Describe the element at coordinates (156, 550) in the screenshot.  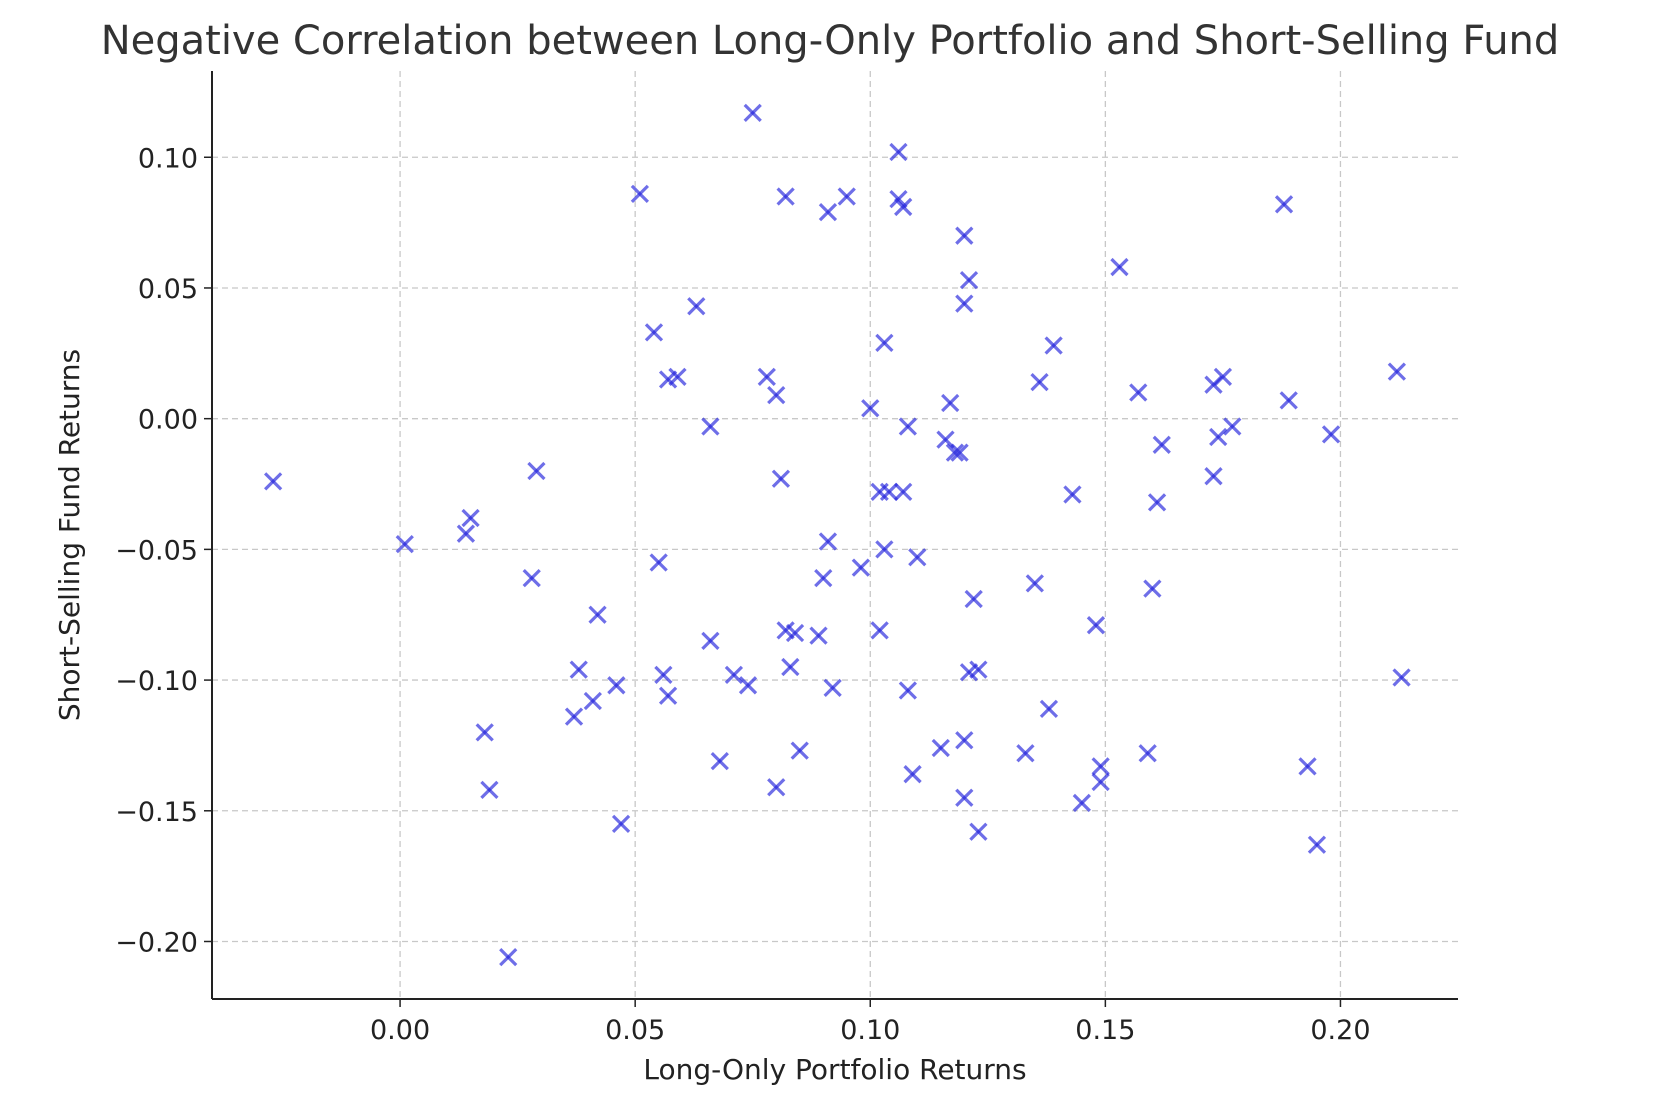
I see `y-tick-label: −0.05` at that location.